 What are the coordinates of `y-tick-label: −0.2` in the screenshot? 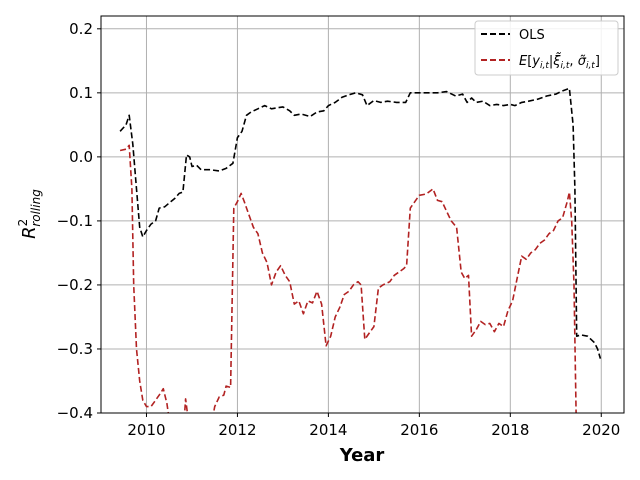 It's located at (75, 285).